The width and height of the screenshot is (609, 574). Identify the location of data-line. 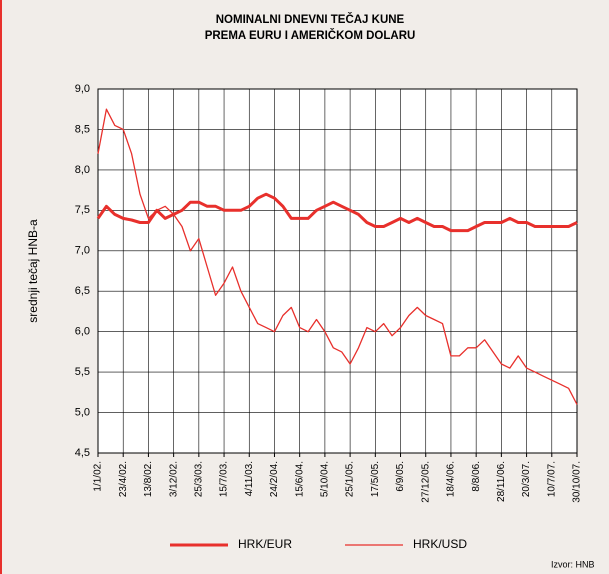
(337, 212).